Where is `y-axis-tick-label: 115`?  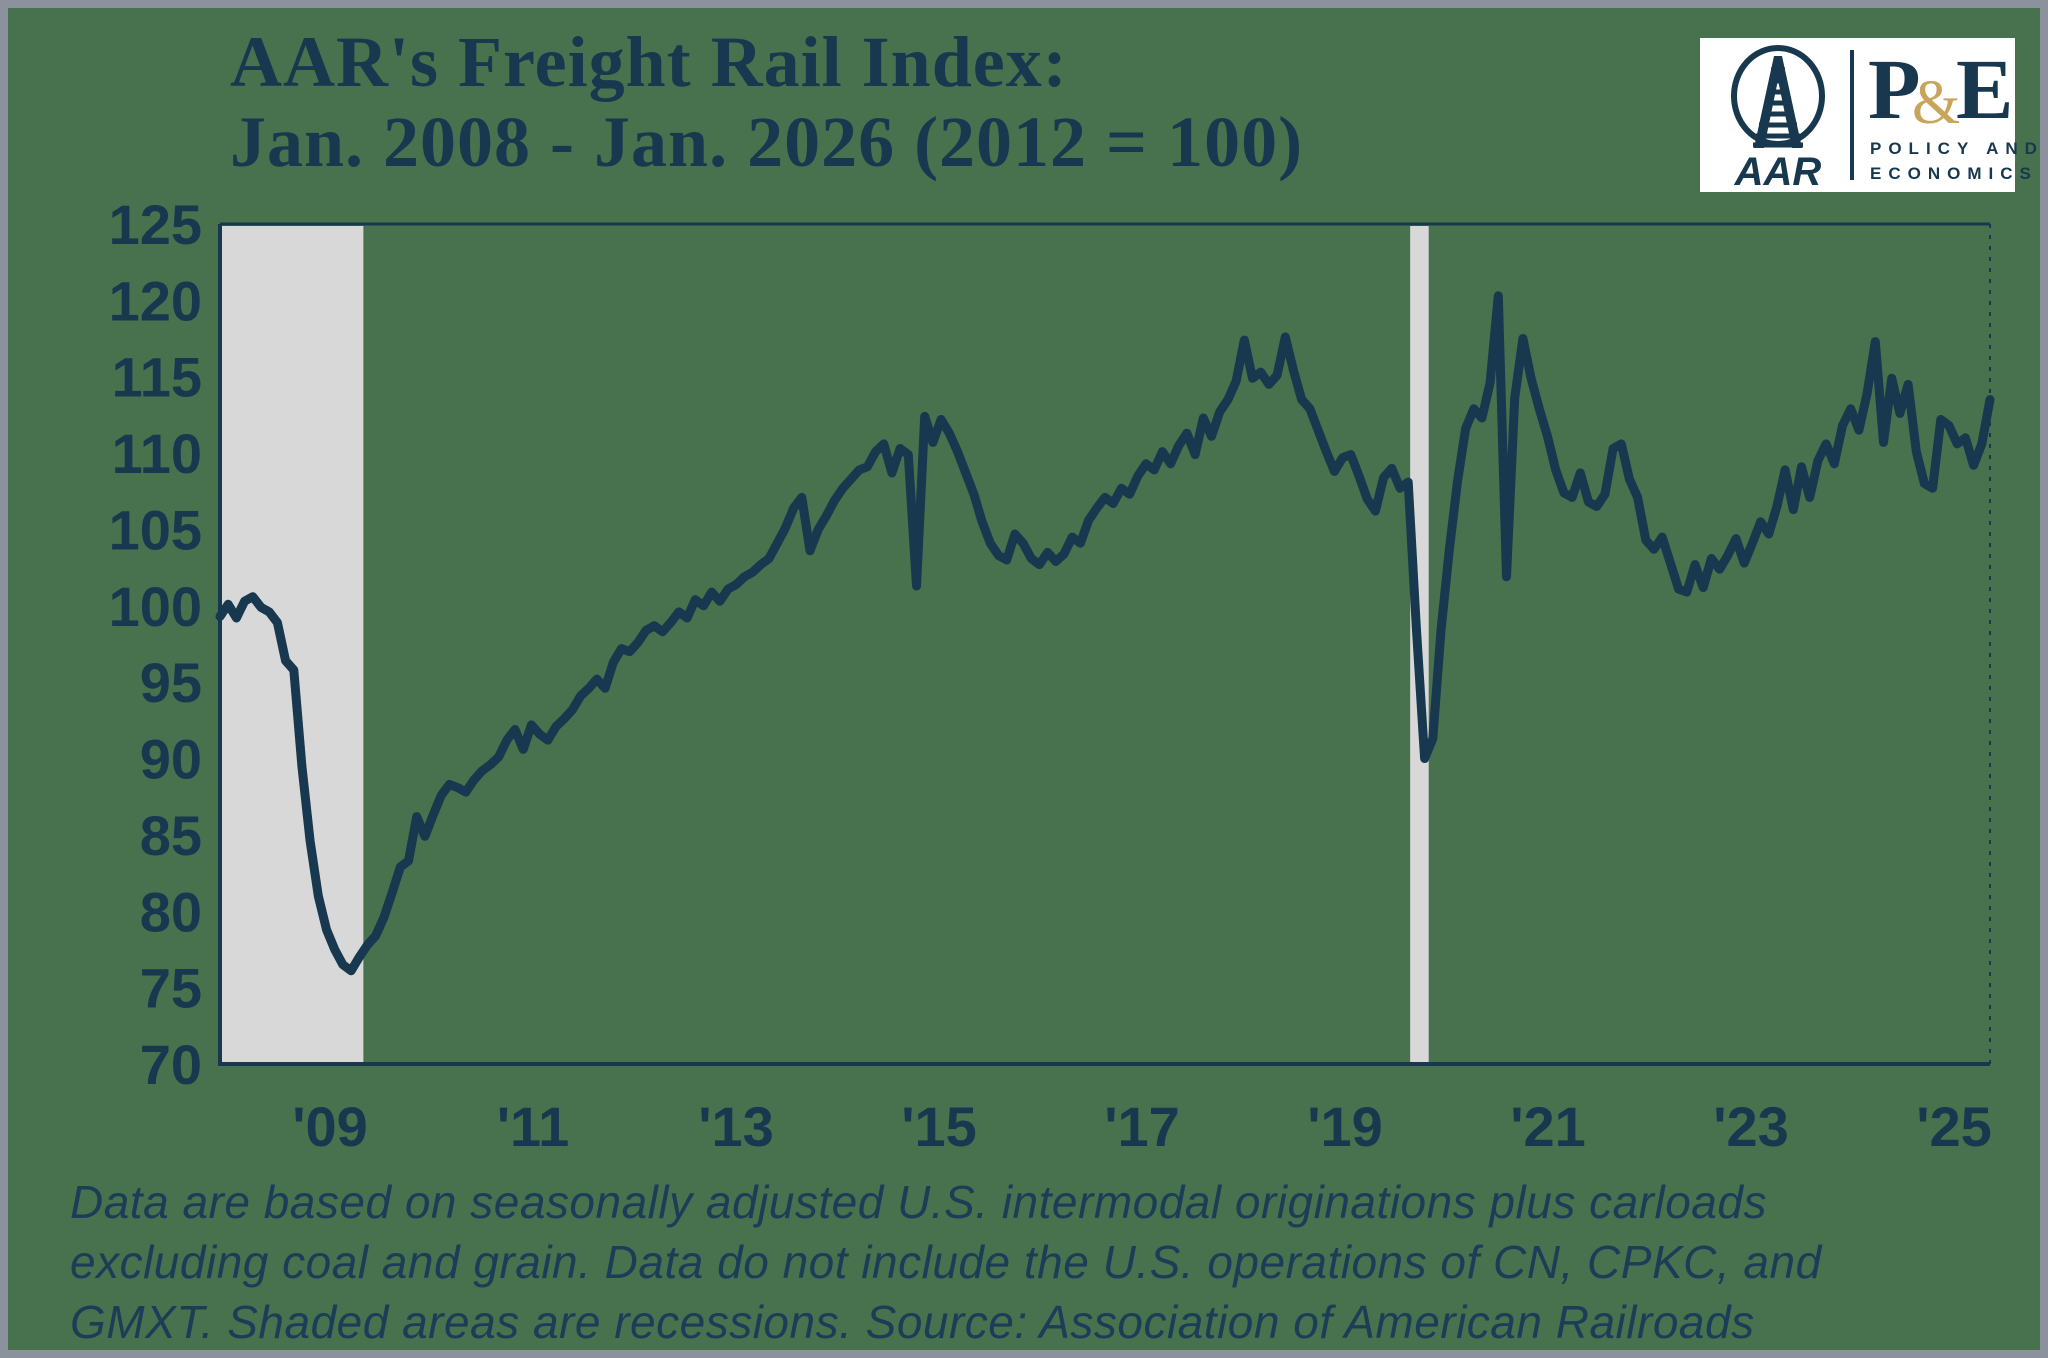 y-axis-tick-label: 115 is located at coordinates (157, 377).